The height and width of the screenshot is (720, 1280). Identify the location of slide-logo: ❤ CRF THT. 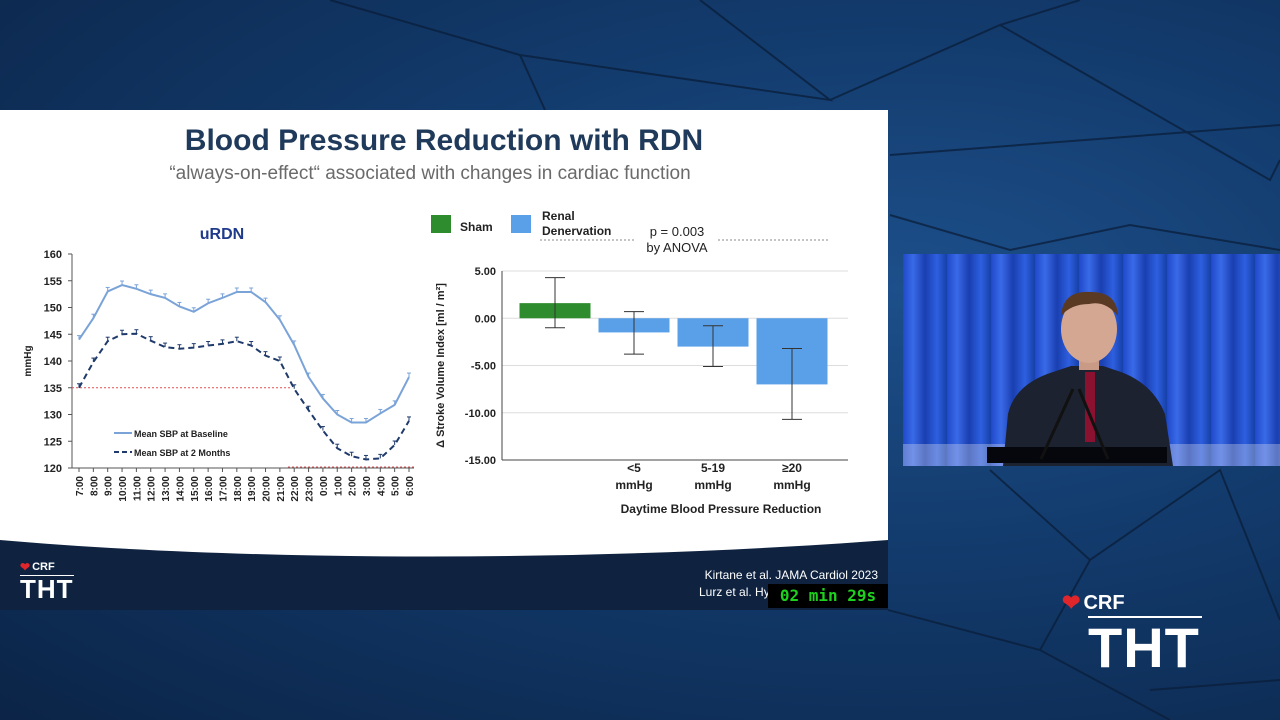
(47, 581).